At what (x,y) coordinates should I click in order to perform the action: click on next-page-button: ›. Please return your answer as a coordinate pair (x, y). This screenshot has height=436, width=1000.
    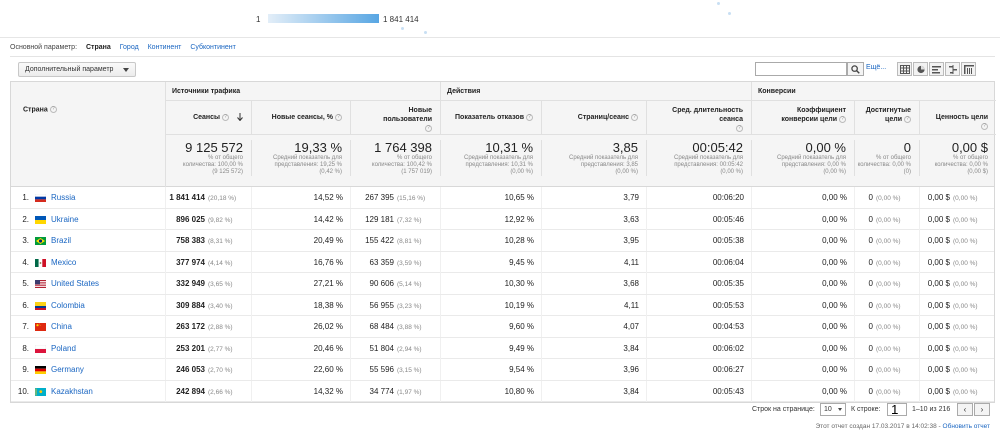
    Looking at the image, I should click on (982, 409).